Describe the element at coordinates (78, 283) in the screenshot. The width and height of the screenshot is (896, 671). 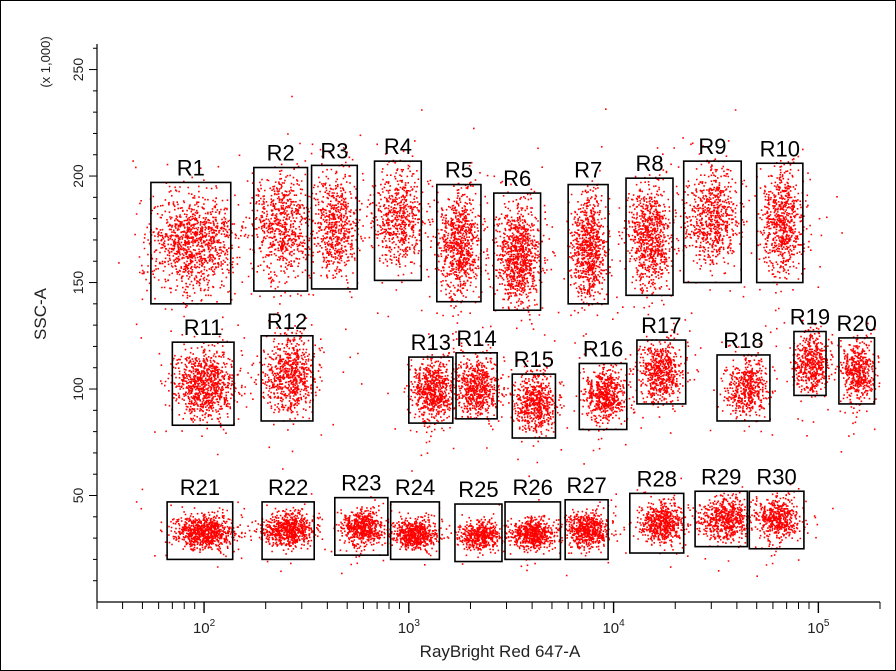
I see `y-tick-label: 150` at that location.